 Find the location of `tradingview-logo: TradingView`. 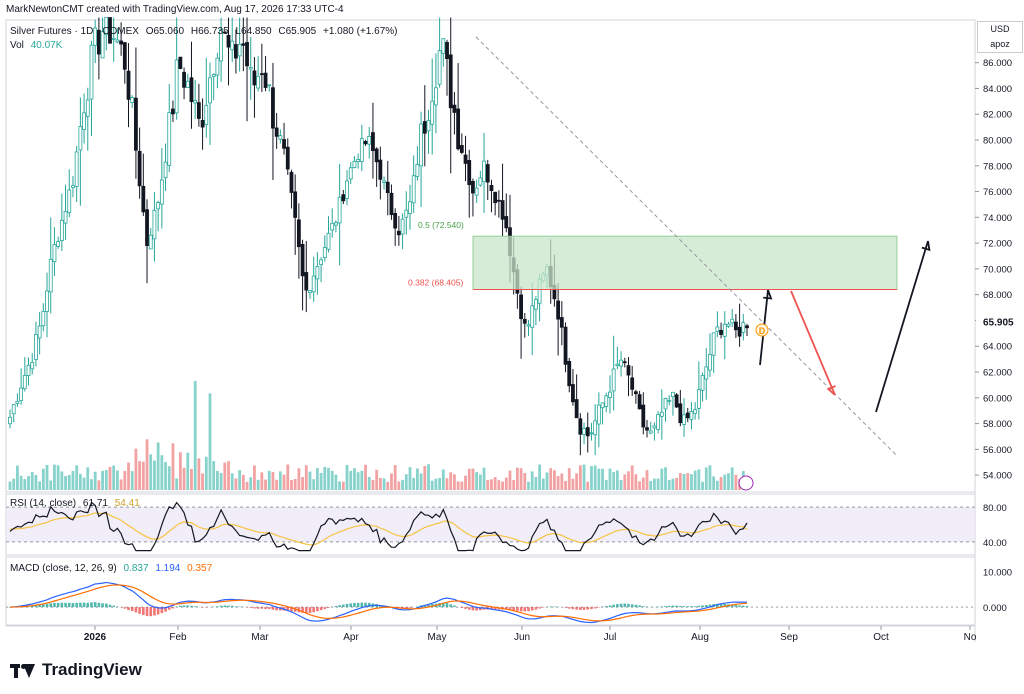

tradingview-logo: TradingView is located at coordinates (76, 670).